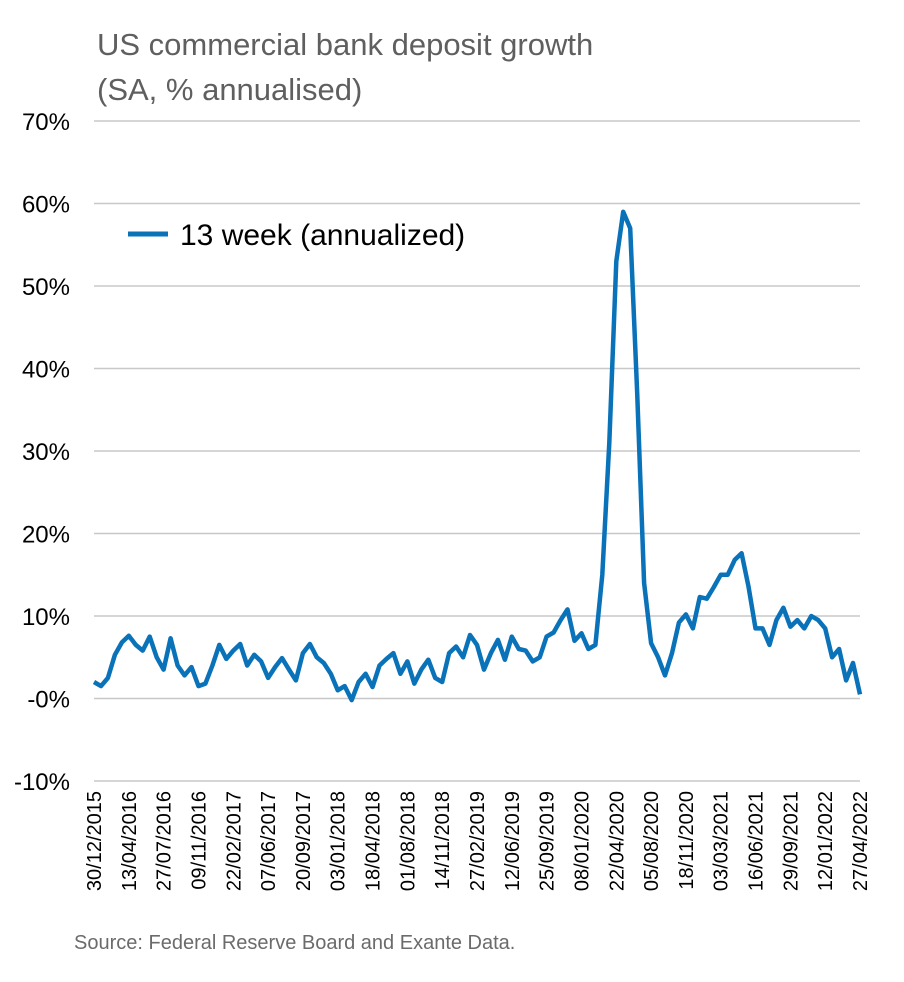  What do you see at coordinates (374, 841) in the screenshot?
I see `x-tick-label: 18/04/2018` at bounding box center [374, 841].